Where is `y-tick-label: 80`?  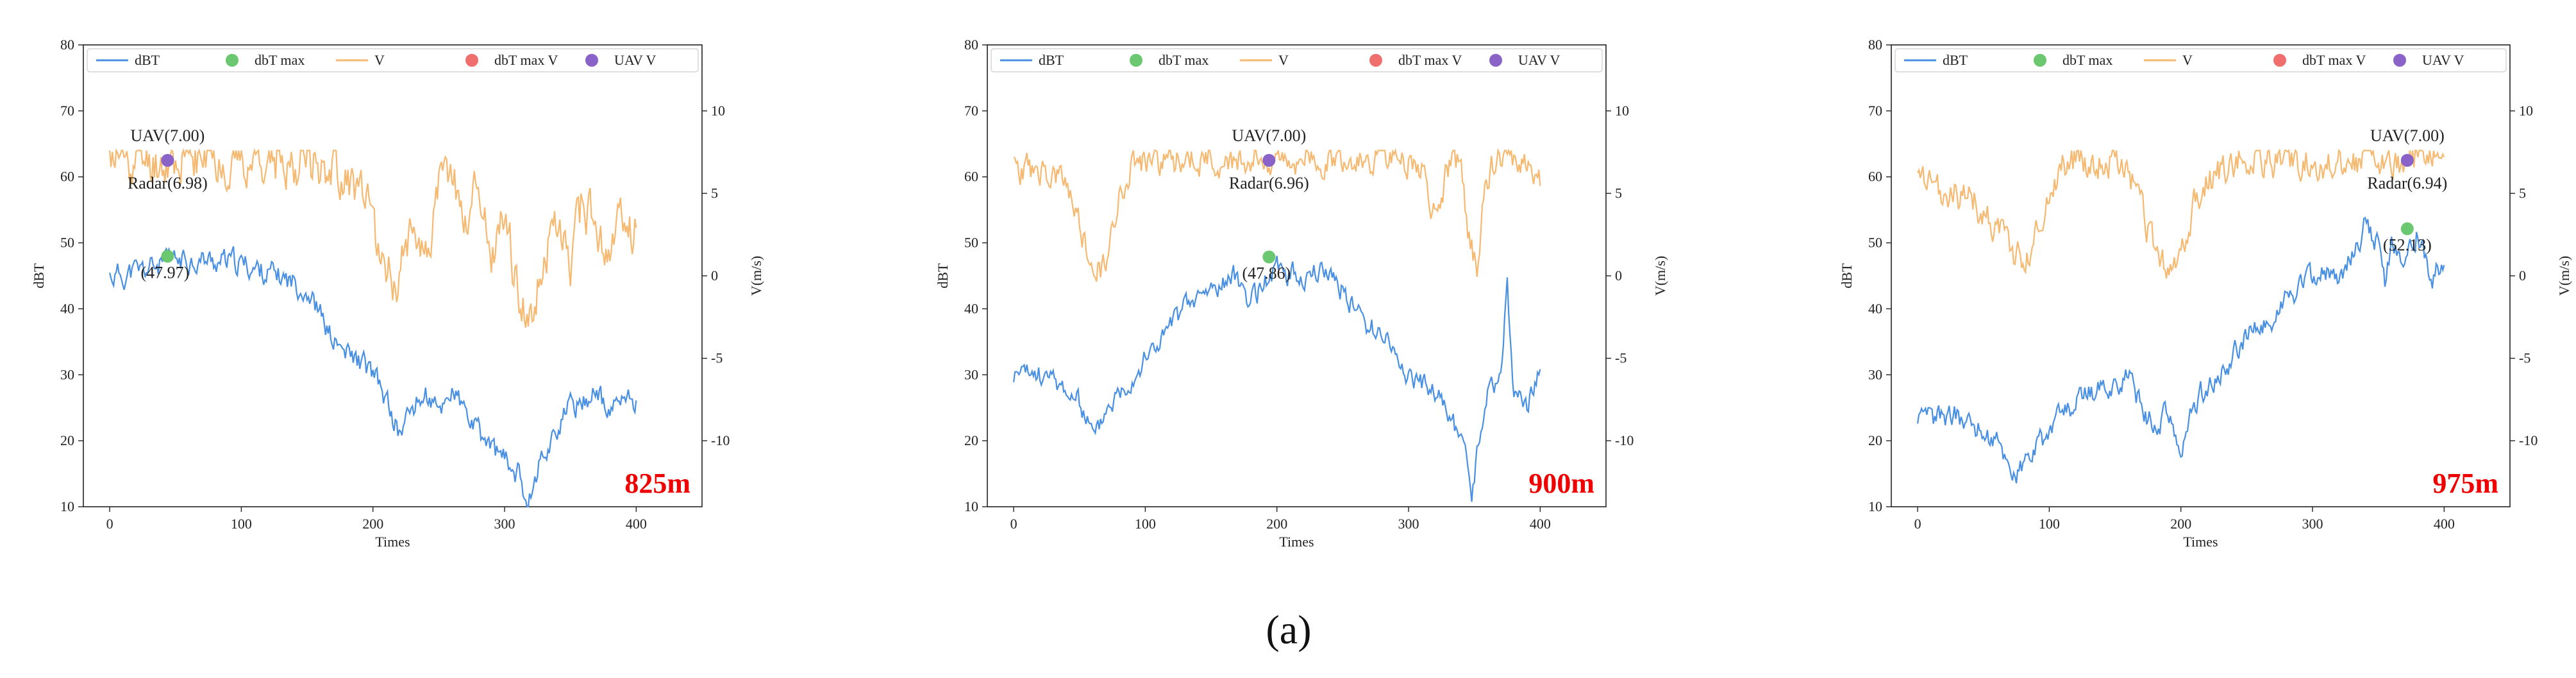
y-tick-label: 80 is located at coordinates (1875, 45).